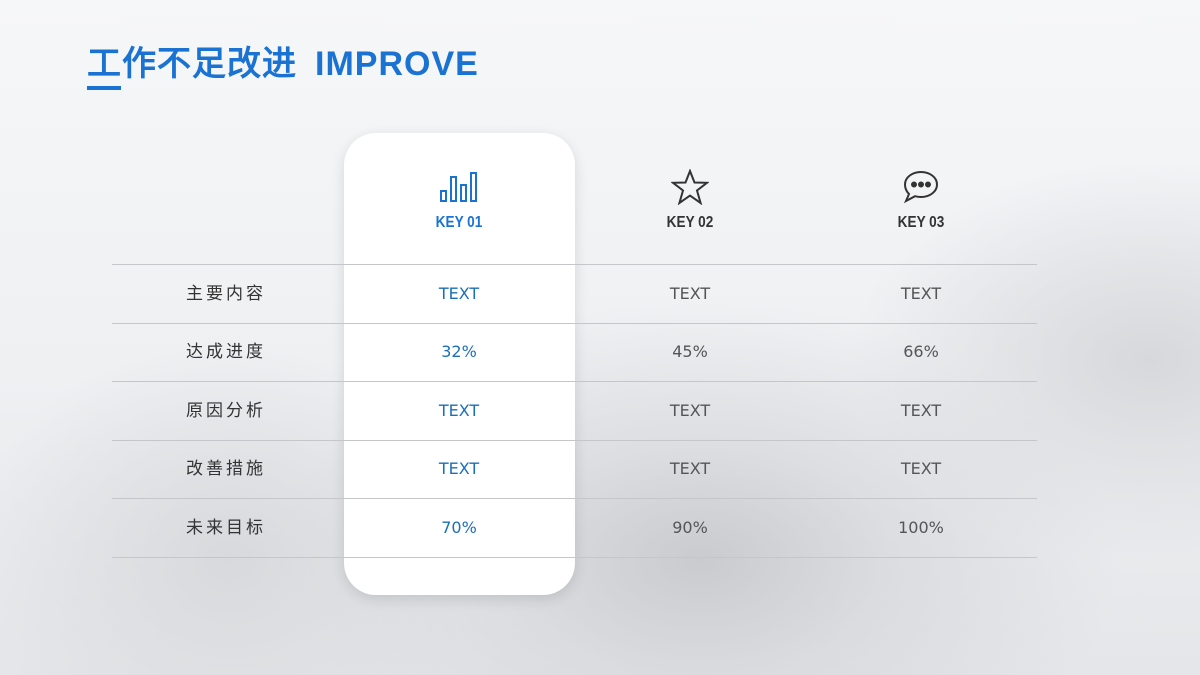 Image resolution: width=1200 pixels, height=675 pixels. I want to click on page-title: 工作不足改进 IMPROVE, so click(283, 60).